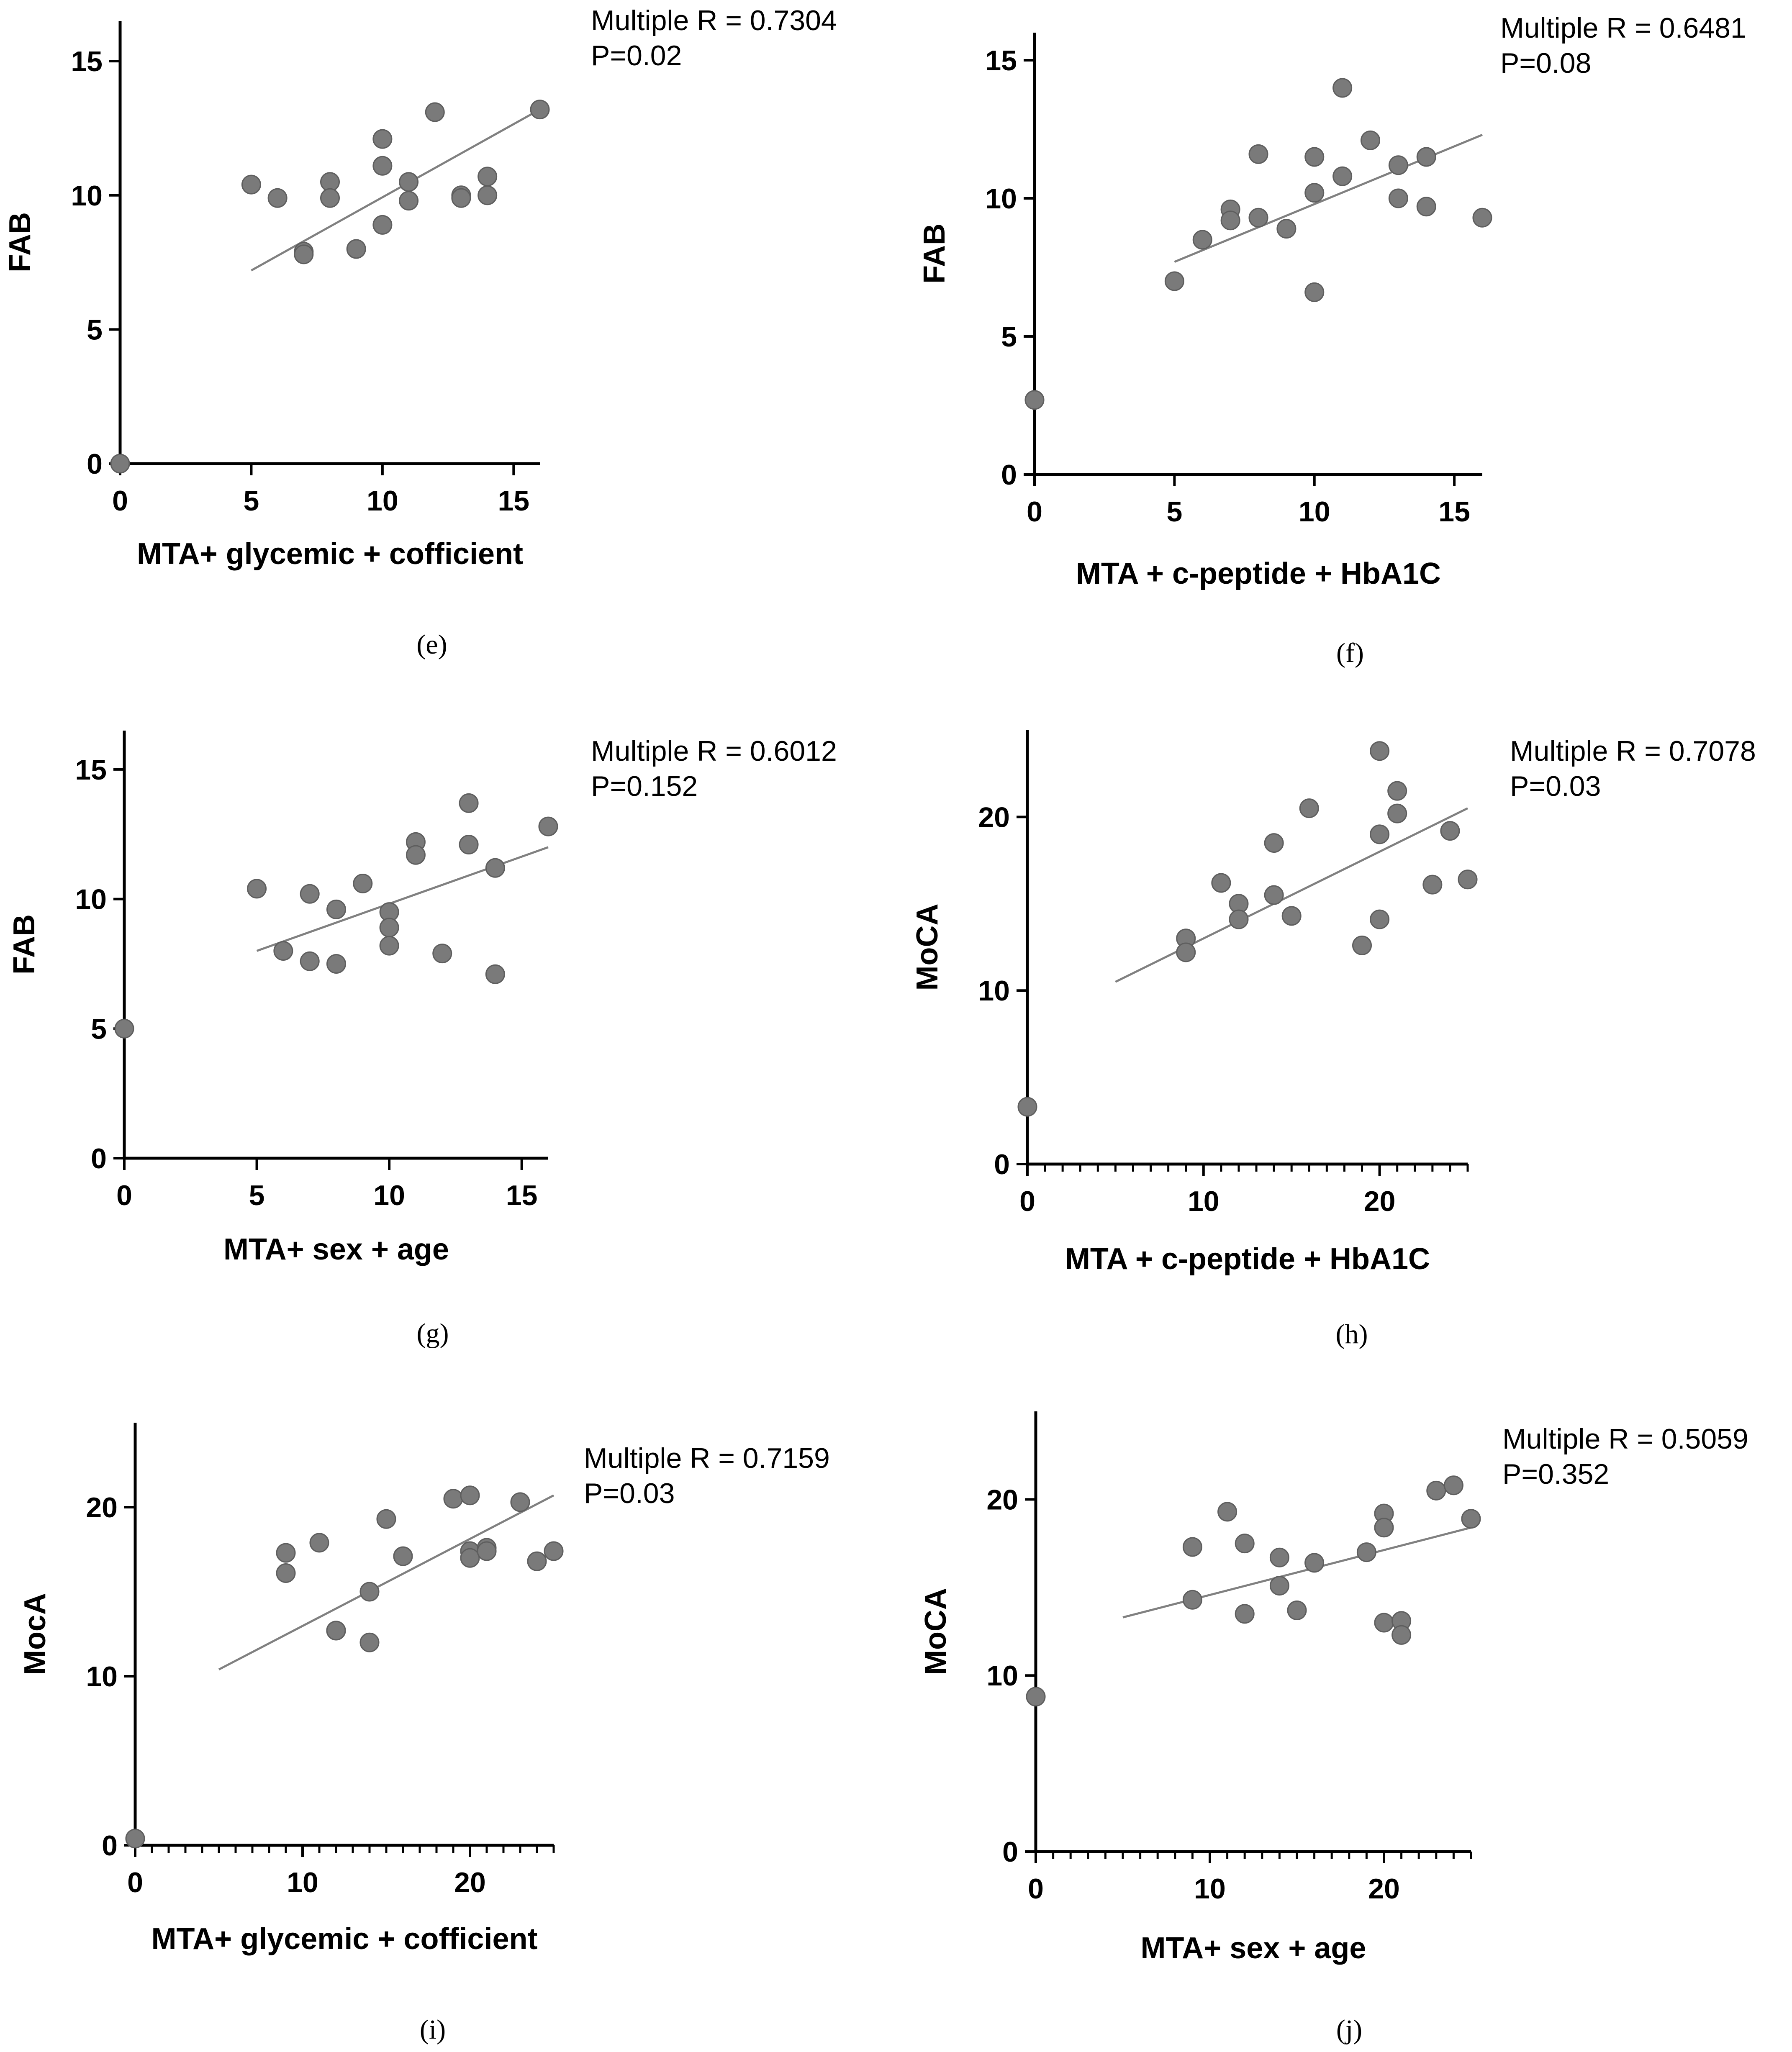 Image resolution: width=1792 pixels, height=2052 pixels. I want to click on panel-label: (j), so click(1349, 2029).